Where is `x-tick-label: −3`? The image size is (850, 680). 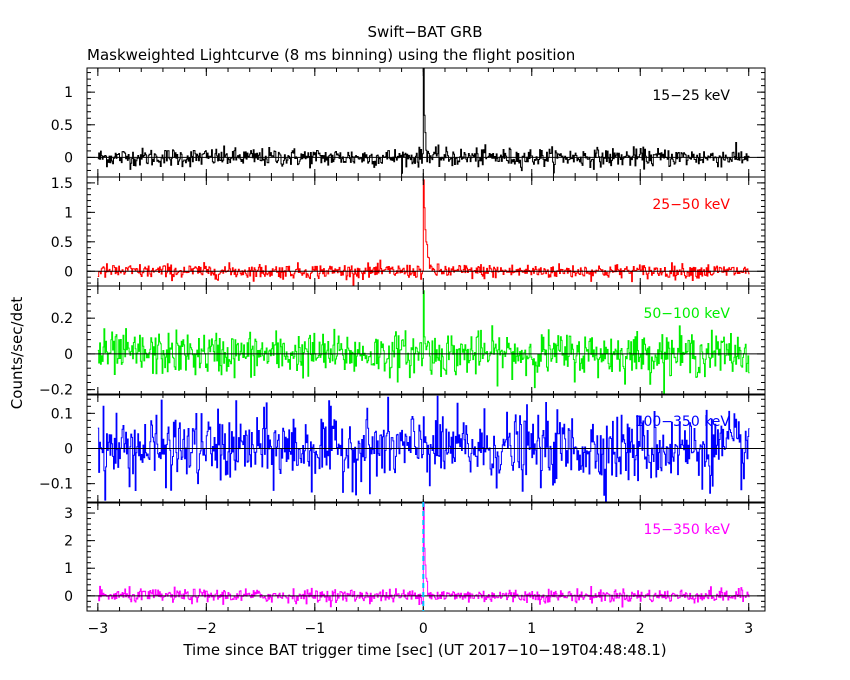
x-tick-label: −3 is located at coordinates (98, 629).